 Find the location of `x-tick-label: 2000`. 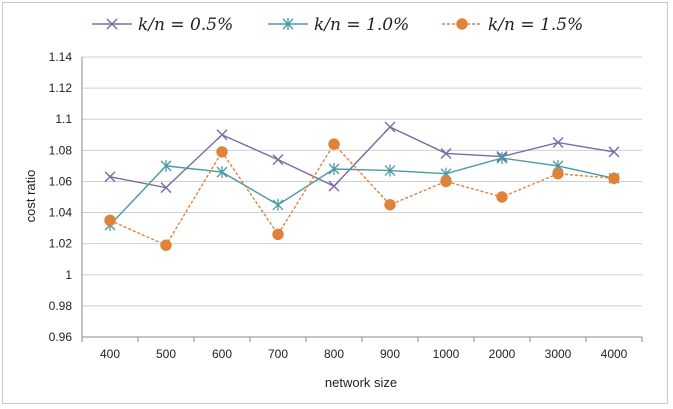

x-tick-label: 2000 is located at coordinates (502, 354).